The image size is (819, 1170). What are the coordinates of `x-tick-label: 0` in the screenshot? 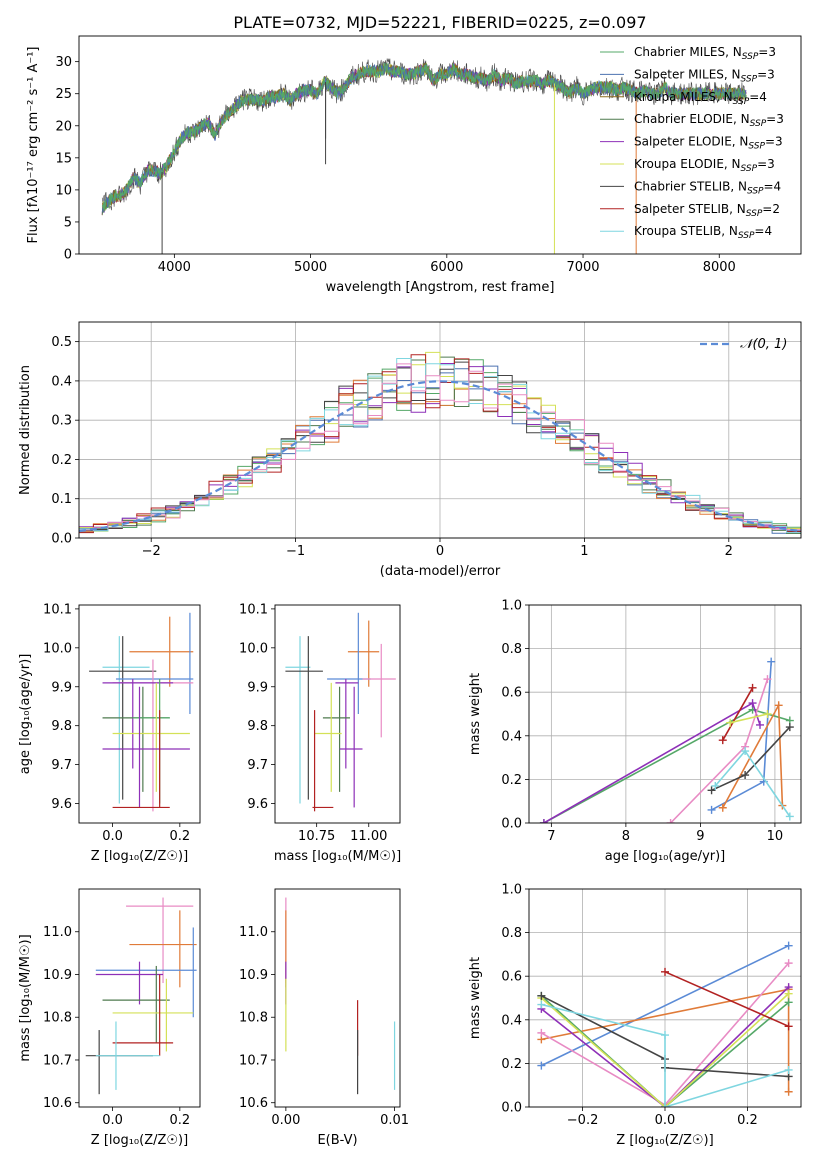 It's located at (440, 551).